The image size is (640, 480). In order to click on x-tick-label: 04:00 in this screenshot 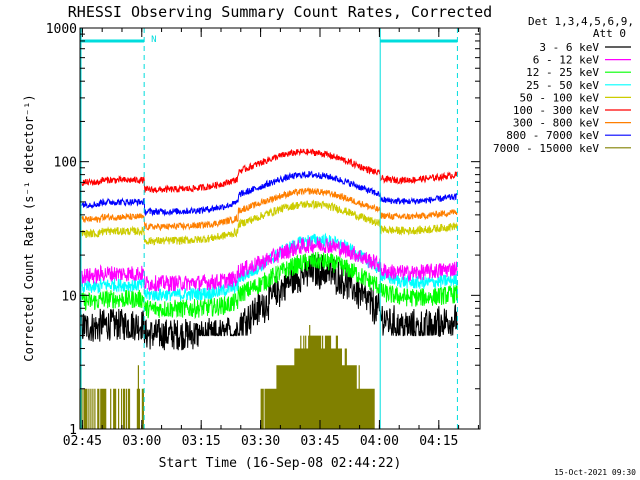, I will do `click(379, 441)`.